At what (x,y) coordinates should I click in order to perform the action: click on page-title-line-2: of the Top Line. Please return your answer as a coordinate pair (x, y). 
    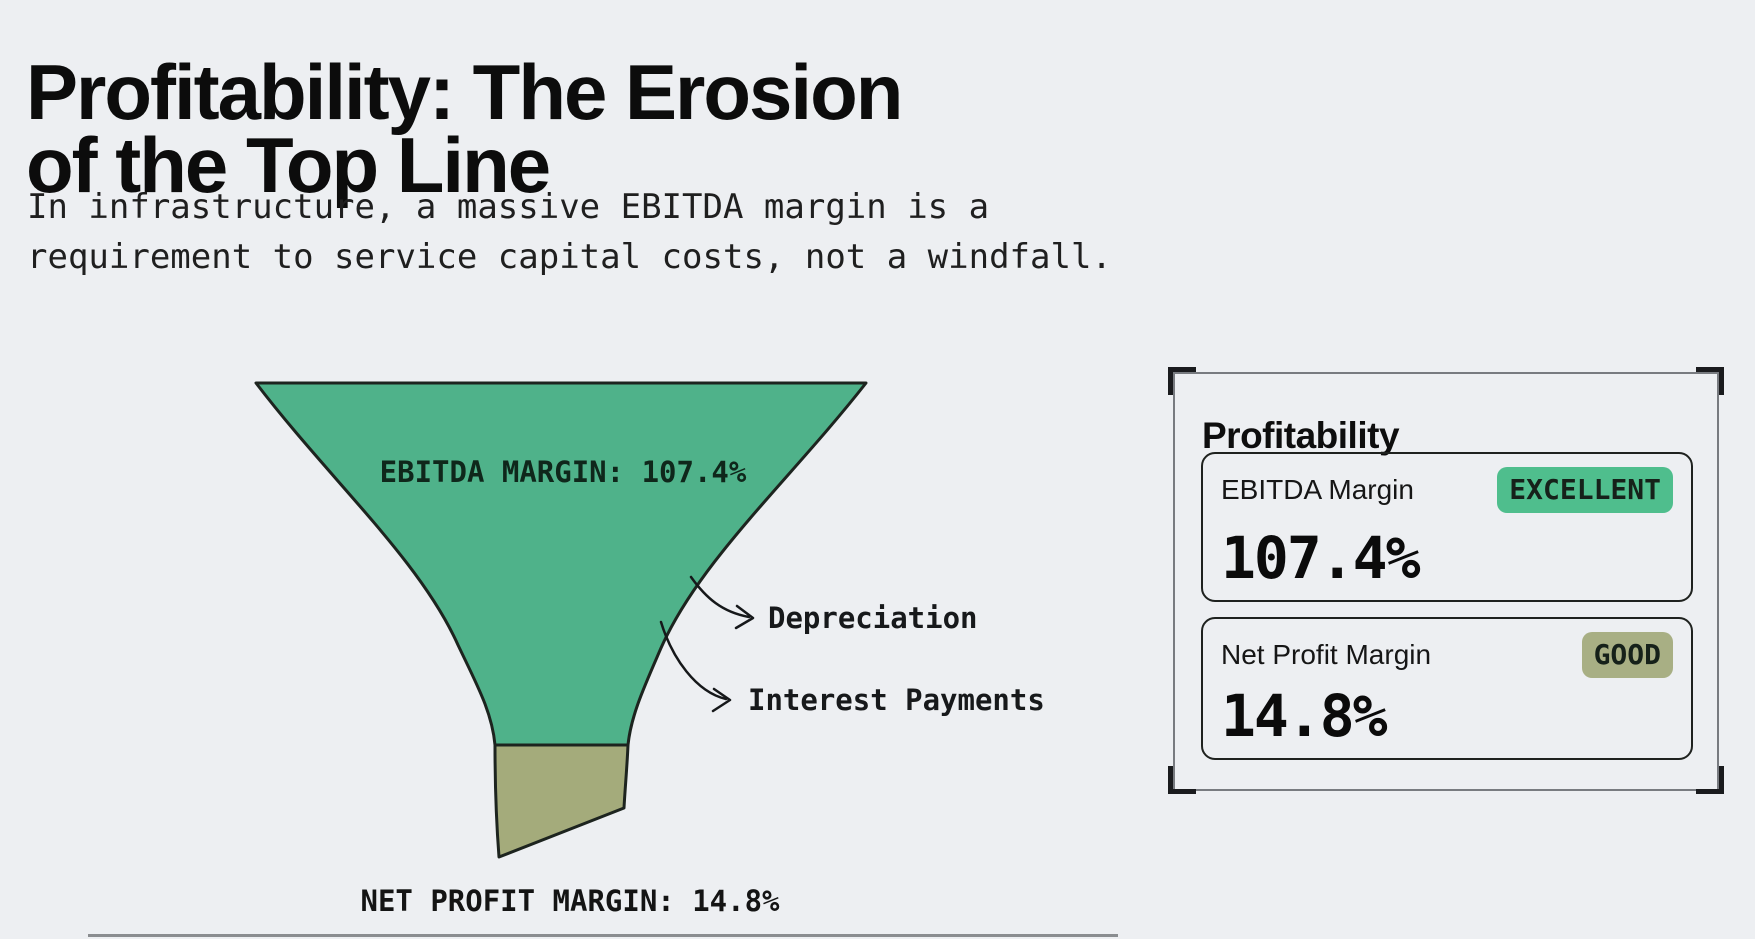
    Looking at the image, I should click on (288, 165).